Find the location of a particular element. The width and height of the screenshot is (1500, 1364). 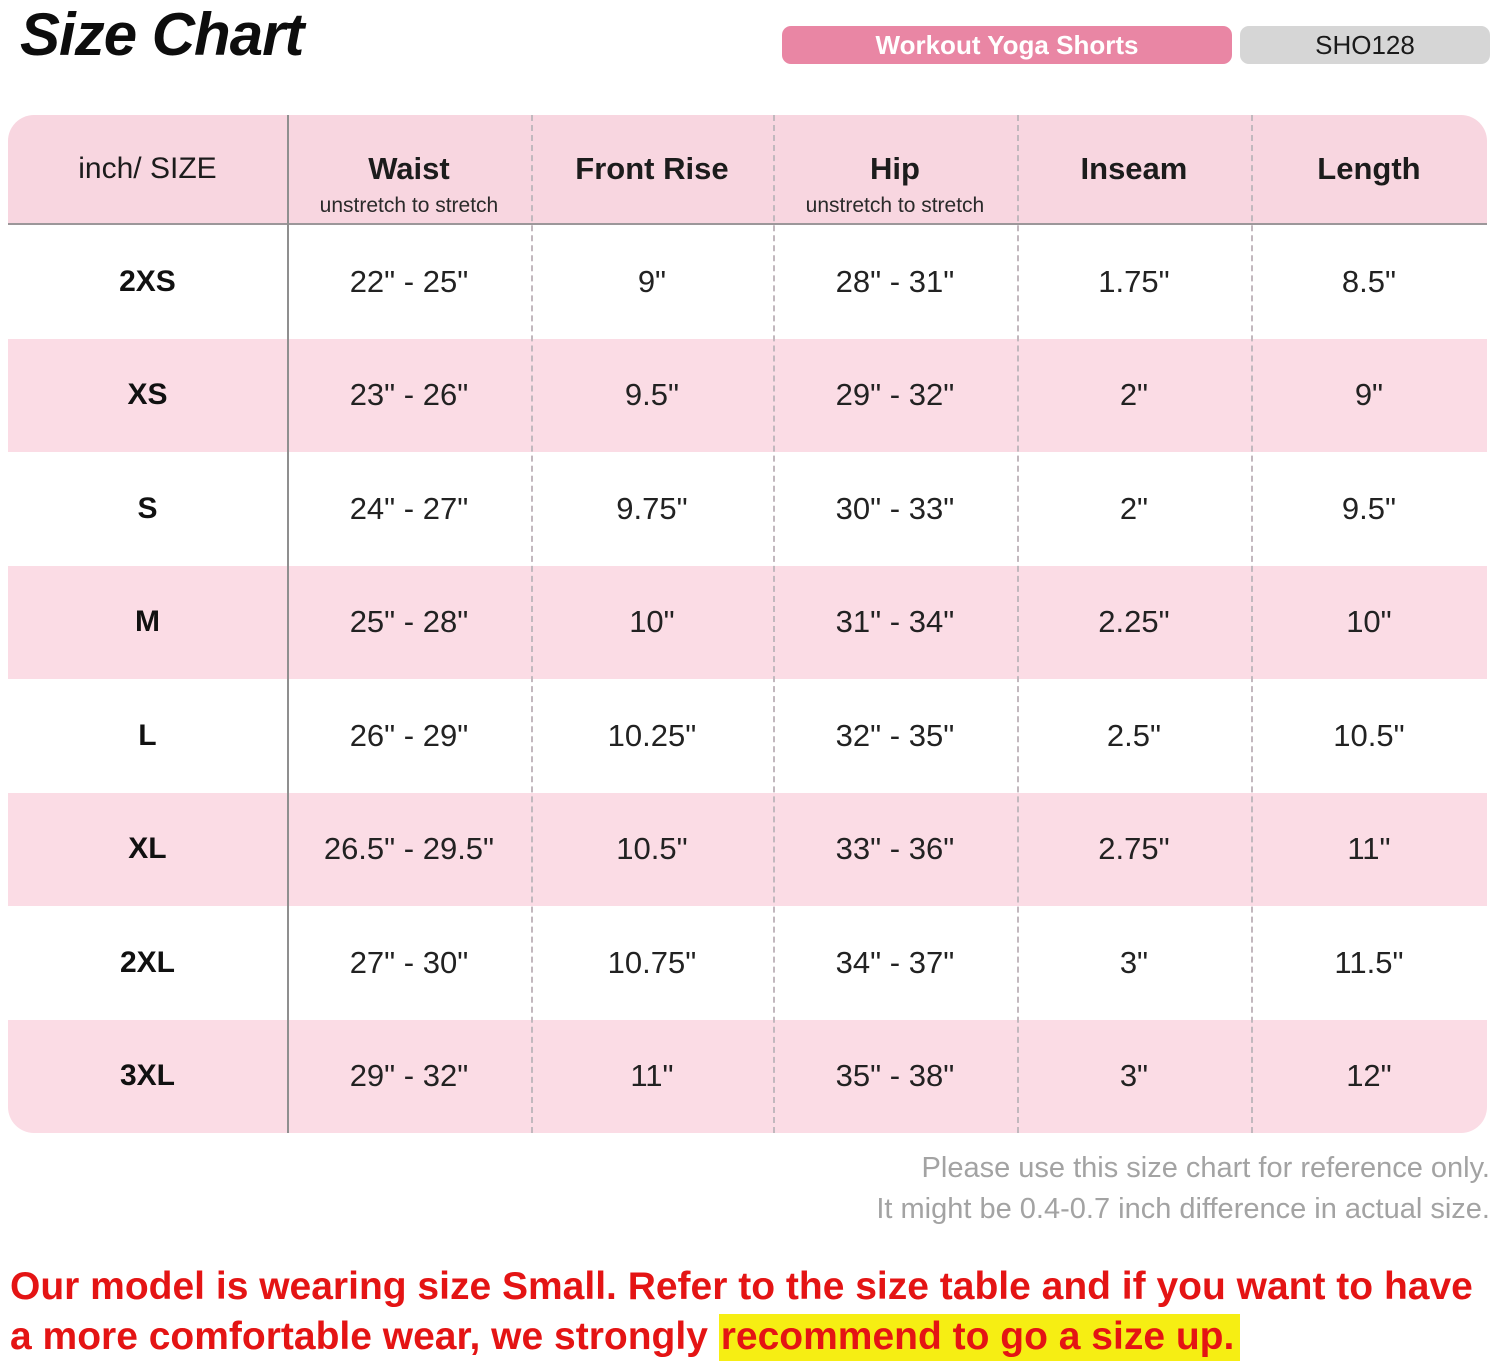

size-label: XL is located at coordinates (147, 849).